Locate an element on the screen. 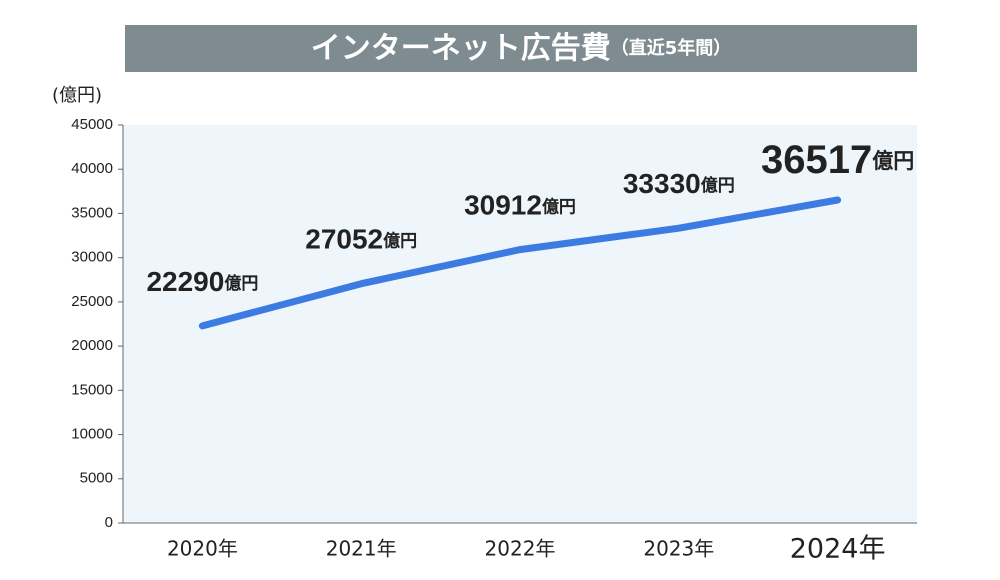 This screenshot has height=580, width=1000. value-label: 27052億円 is located at coordinates (361, 239).